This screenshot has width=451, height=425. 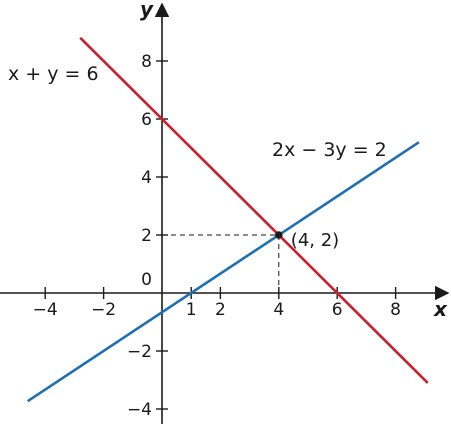 What do you see at coordinates (440, 309) in the screenshot?
I see `x-axis-label: x` at bounding box center [440, 309].